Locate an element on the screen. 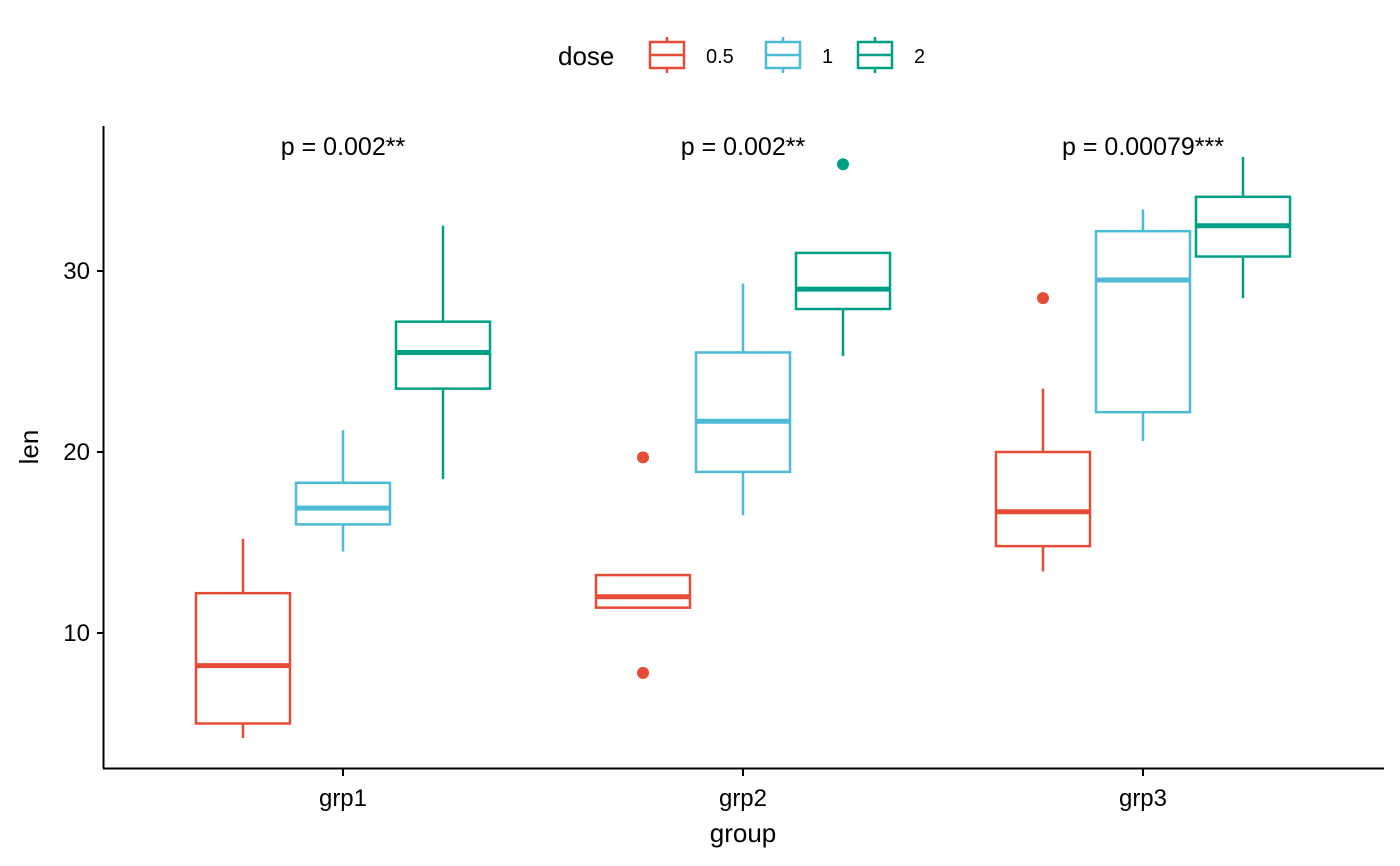 The image size is (1400, 866). y-tick-label: 20 is located at coordinates (76, 452).